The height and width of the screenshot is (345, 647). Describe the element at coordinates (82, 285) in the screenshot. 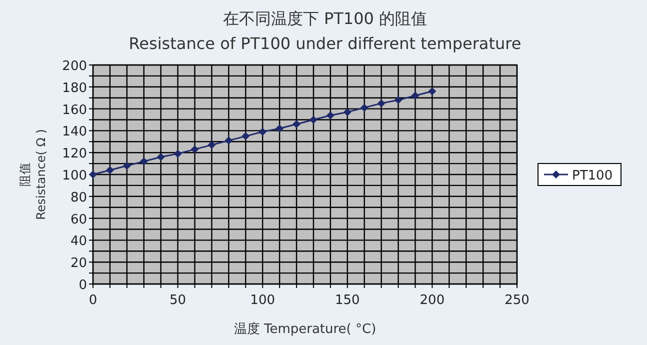

I see `y-tick-label: 0` at that location.